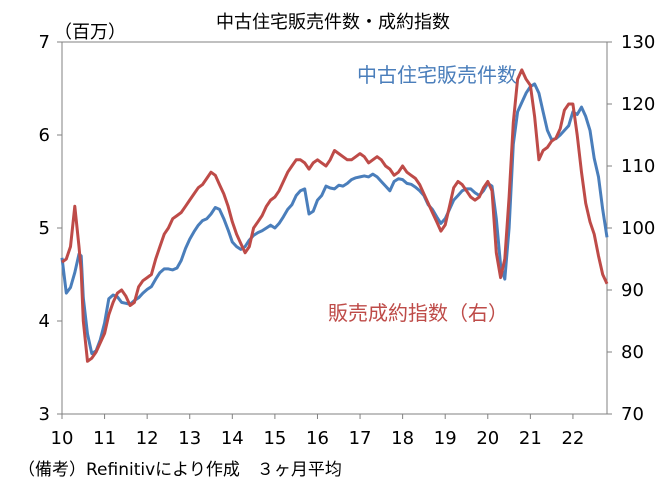 The image size is (666, 491). What do you see at coordinates (445, 438) in the screenshot?
I see `x-tick-label: 19` at bounding box center [445, 438].